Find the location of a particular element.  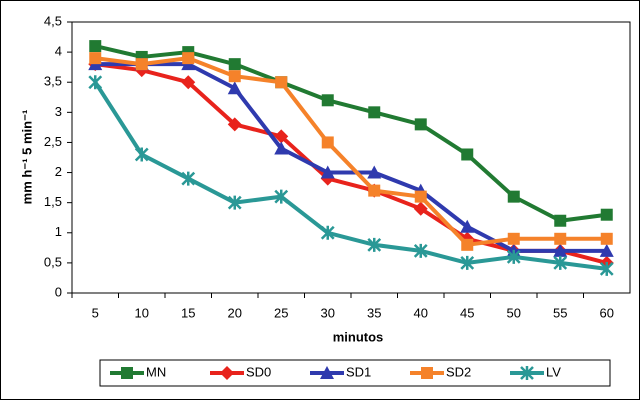

x-tick-label: 40 is located at coordinates (421, 312).